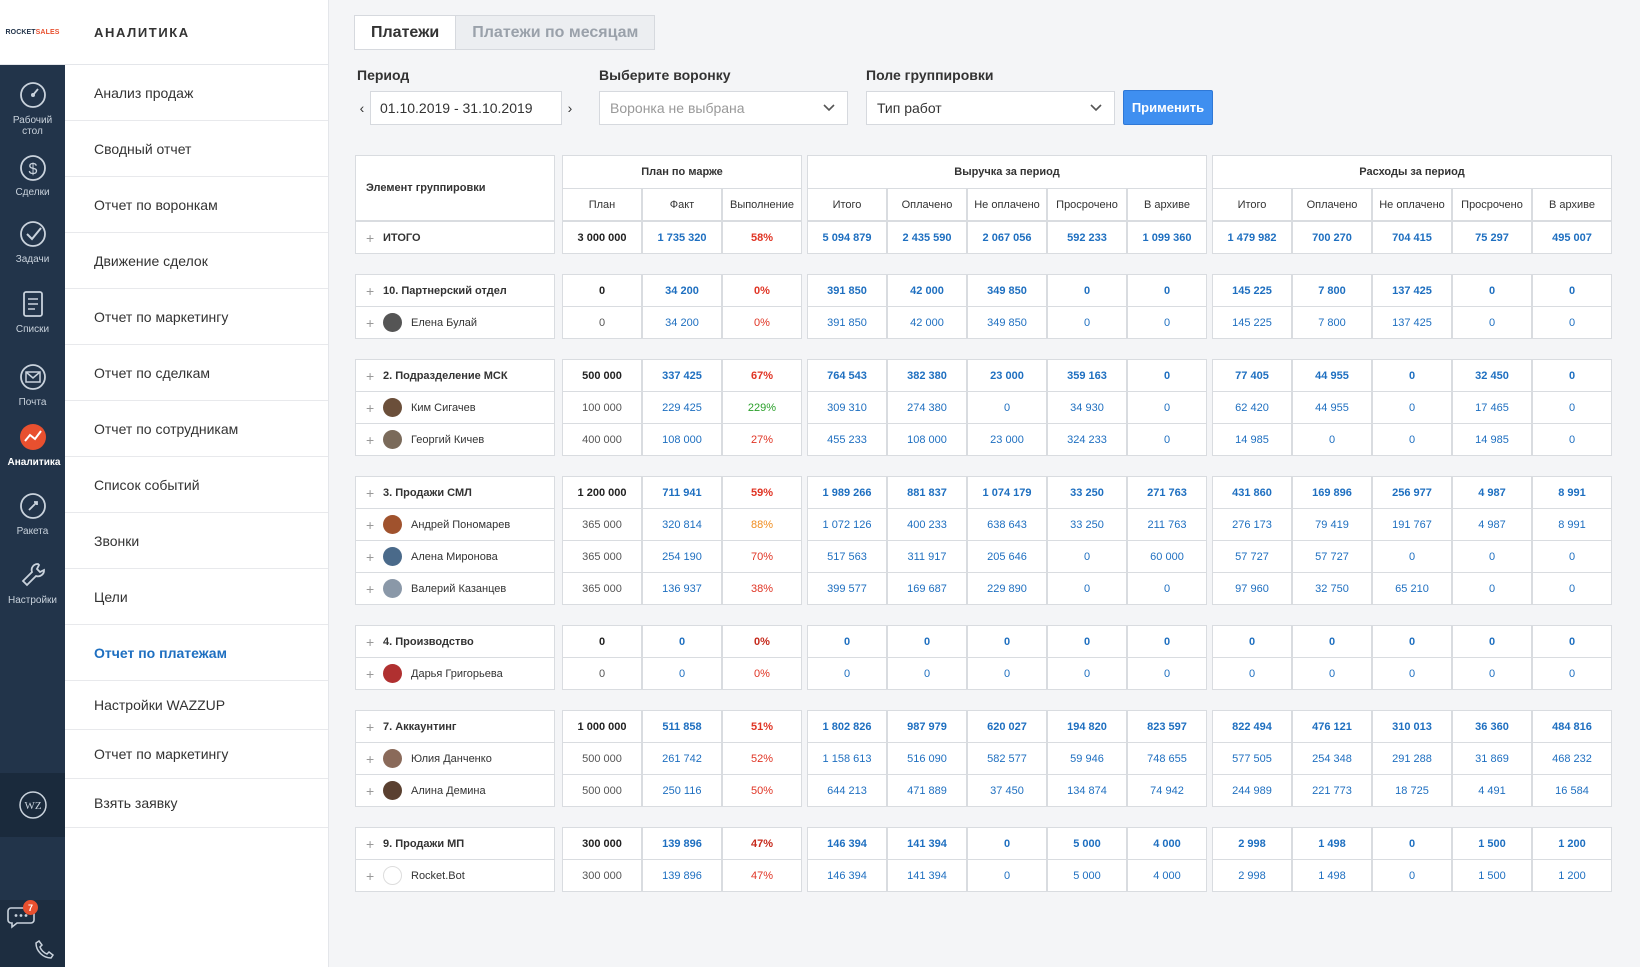 The width and height of the screenshot is (1640, 967). Describe the element at coordinates (444, 322) in the screenshot. I see `row-name: Елена Булай` at that location.